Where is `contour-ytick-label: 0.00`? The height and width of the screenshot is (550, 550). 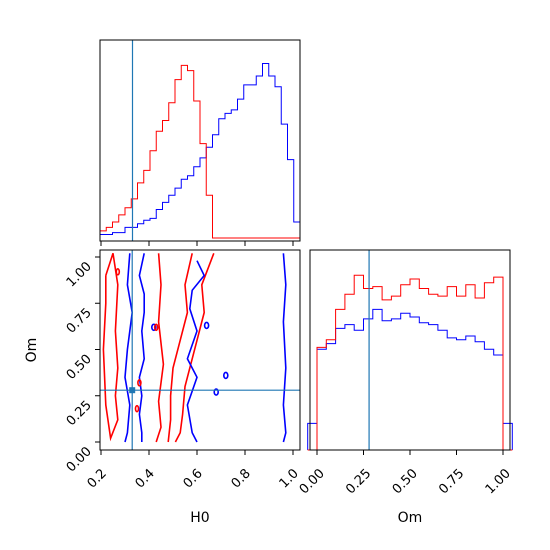 contour-ytick-label: 0.00 is located at coordinates (79, 459).